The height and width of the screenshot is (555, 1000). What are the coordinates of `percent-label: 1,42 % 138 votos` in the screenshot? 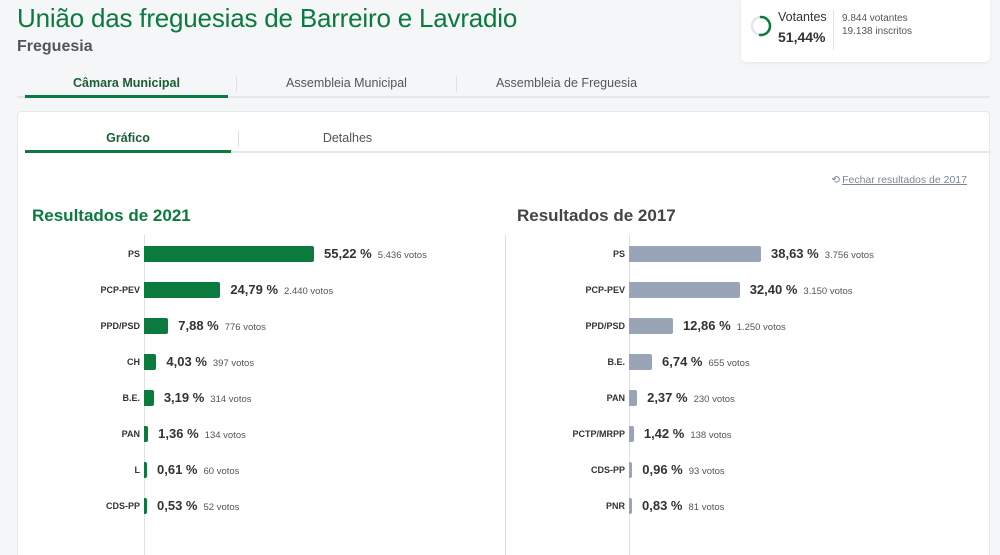 It's located at (688, 435).